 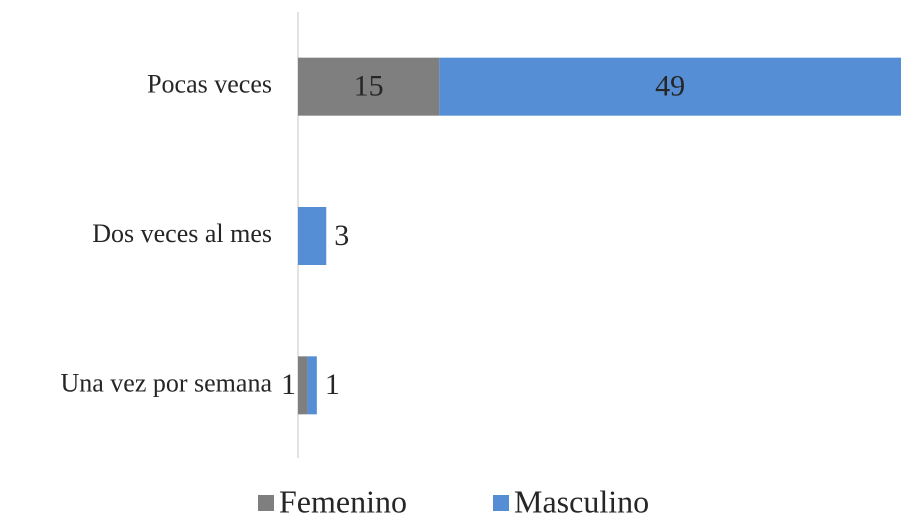 What do you see at coordinates (182, 233) in the screenshot?
I see `category-label: Dos veces al mes` at bounding box center [182, 233].